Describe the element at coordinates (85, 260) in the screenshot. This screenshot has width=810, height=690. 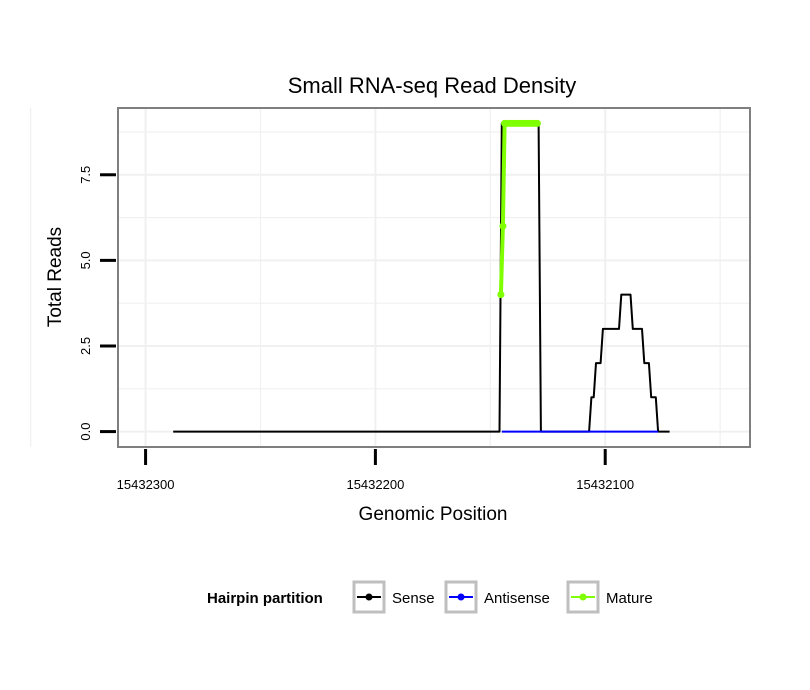
I see `y-tick-label: 5.0` at that location.